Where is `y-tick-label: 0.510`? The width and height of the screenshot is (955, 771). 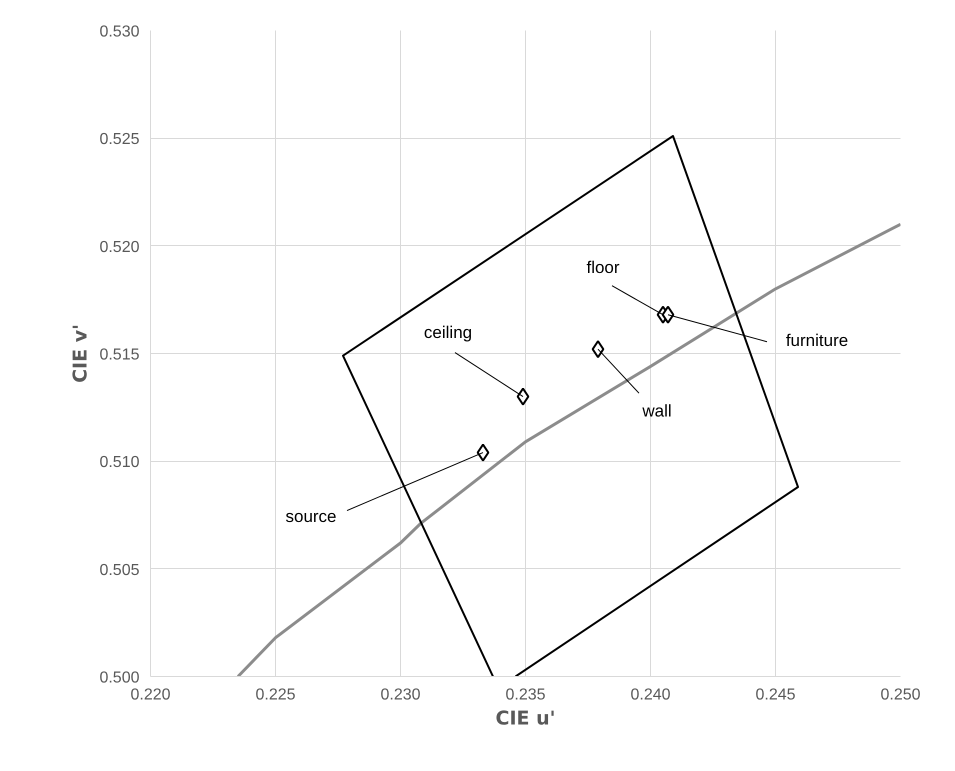 y-tick-label: 0.510 is located at coordinates (119, 463).